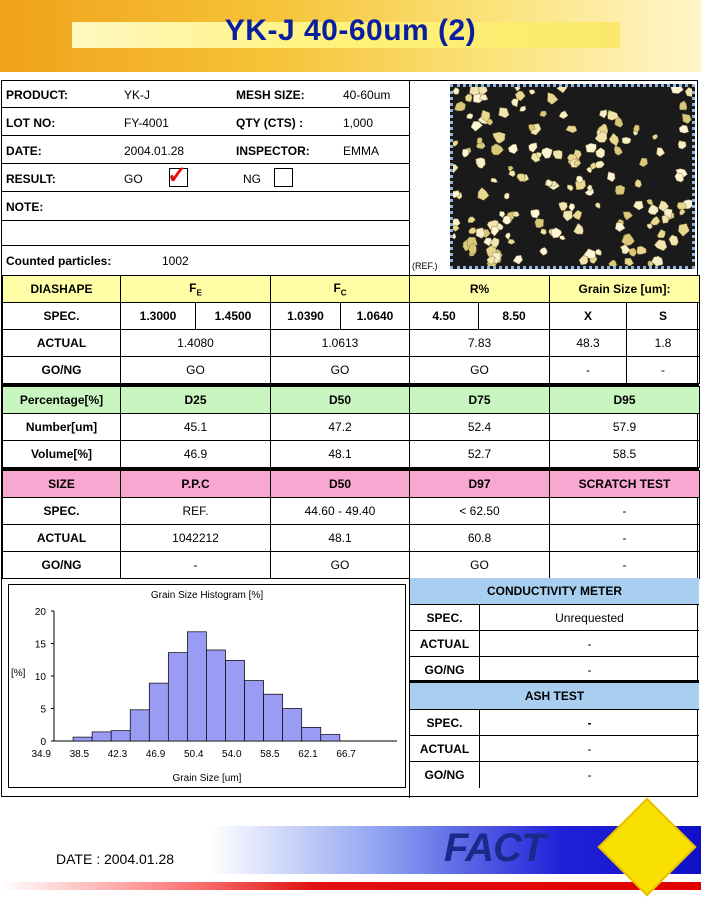  Describe the element at coordinates (195, 538) in the screenshot. I see `actual-cell: 1042212` at that location.